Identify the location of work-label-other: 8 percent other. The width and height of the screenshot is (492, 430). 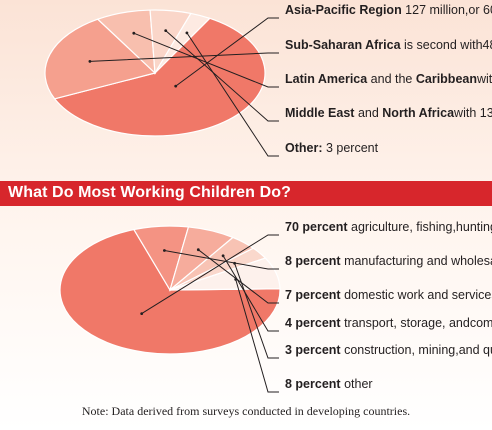
(329, 384).